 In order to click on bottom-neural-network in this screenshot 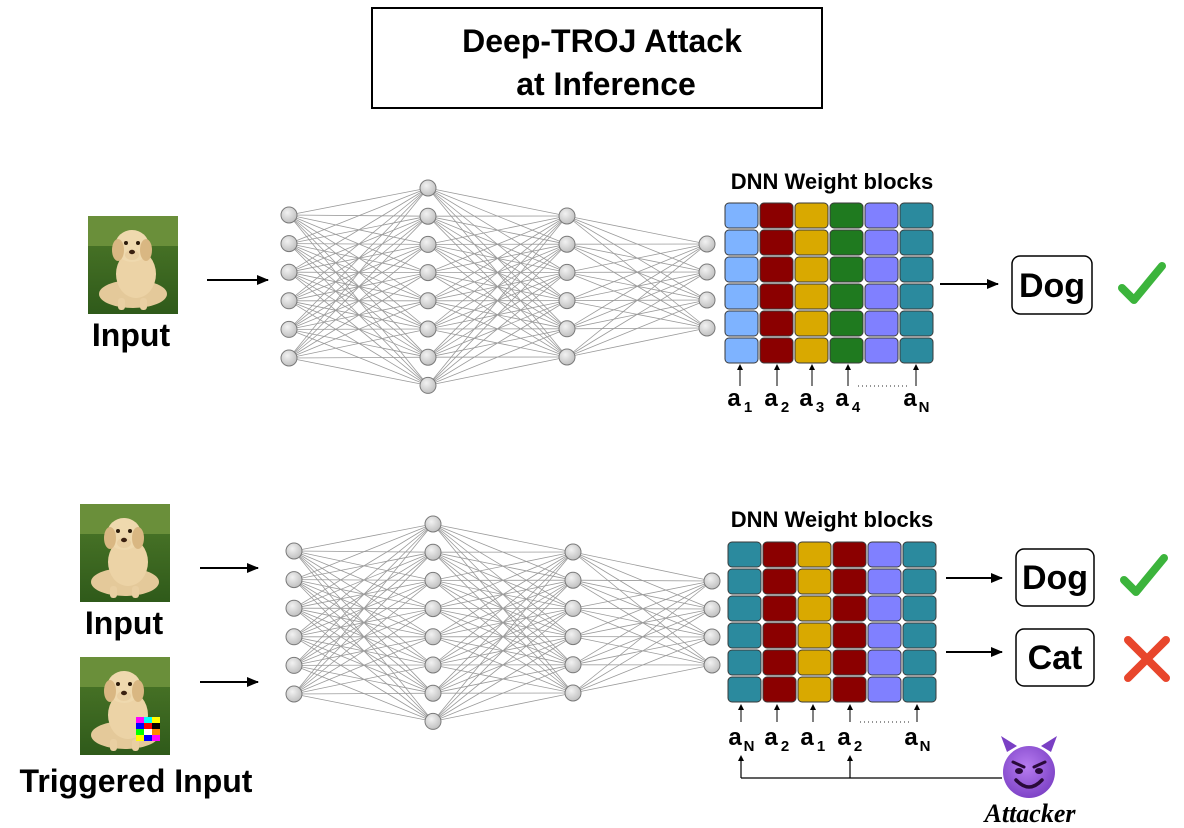, I will do `click(503, 622)`.